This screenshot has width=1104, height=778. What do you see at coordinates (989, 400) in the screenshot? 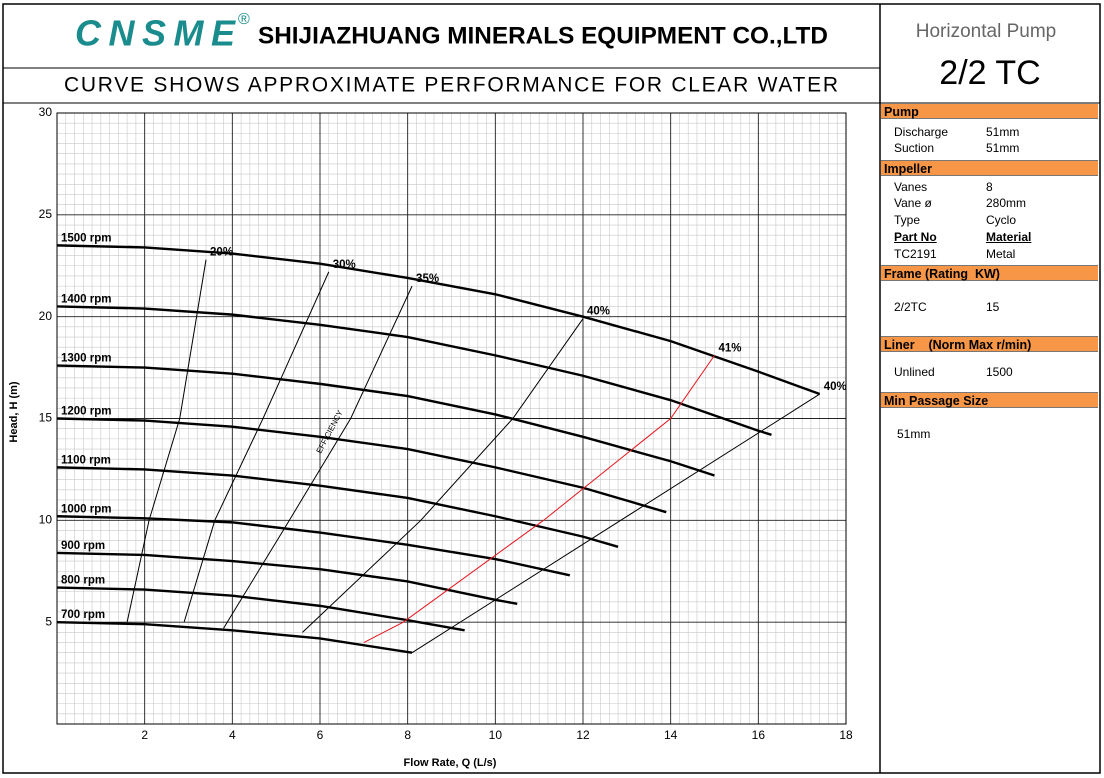
I see `section-header: Min Passage Size` at bounding box center [989, 400].